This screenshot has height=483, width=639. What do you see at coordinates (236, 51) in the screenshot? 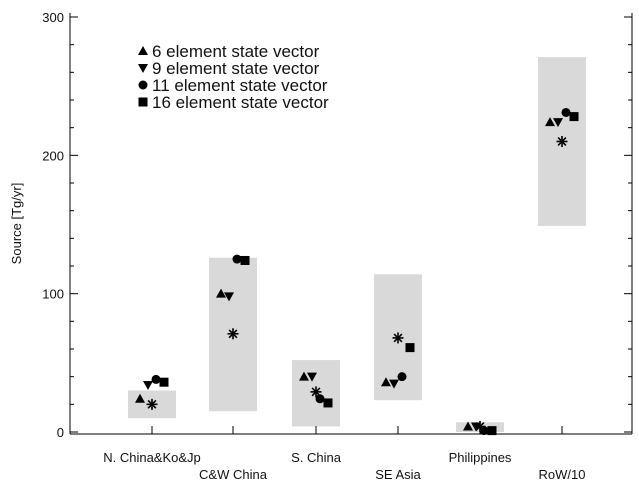
I see `legend-label: 6 element state vector` at bounding box center [236, 51].